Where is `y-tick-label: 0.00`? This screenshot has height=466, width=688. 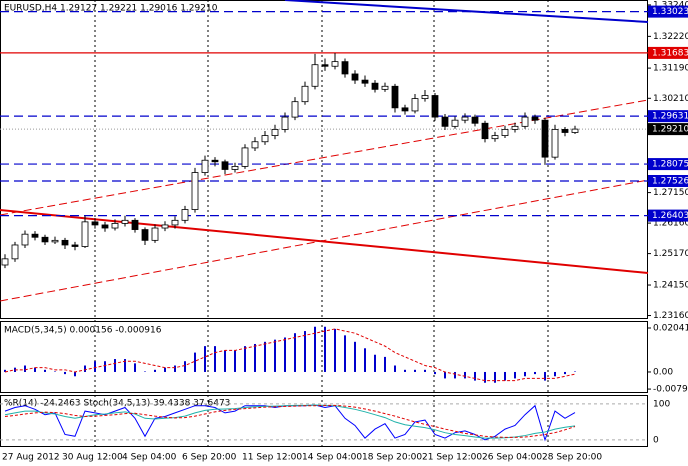 y-tick-label: 0.00 is located at coordinates (663, 372).